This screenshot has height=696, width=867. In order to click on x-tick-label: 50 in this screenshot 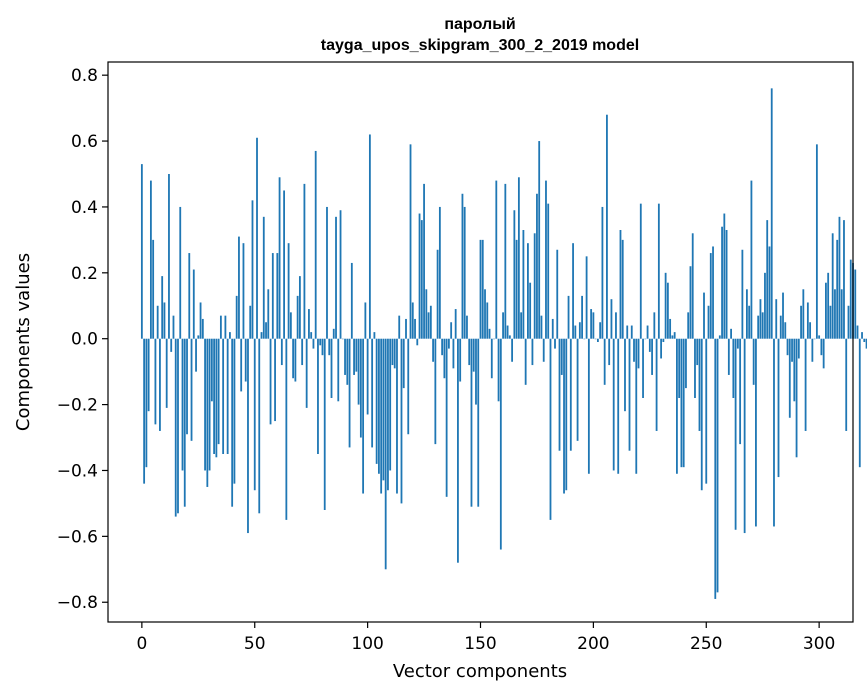, I will do `click(255, 644)`.